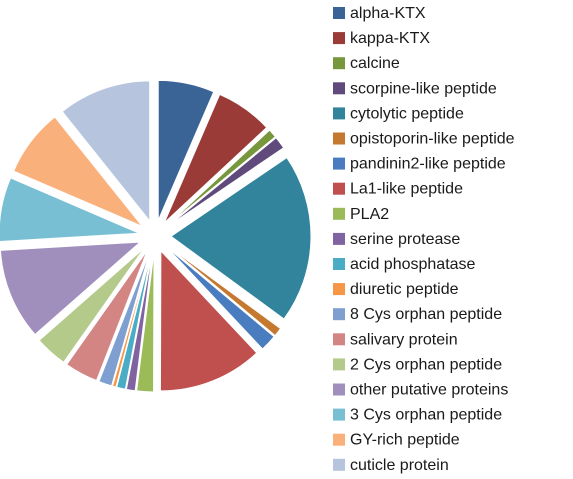  Describe the element at coordinates (241, 238) in the screenshot. I see `pie-slice-cytolytic-peptide` at that location.